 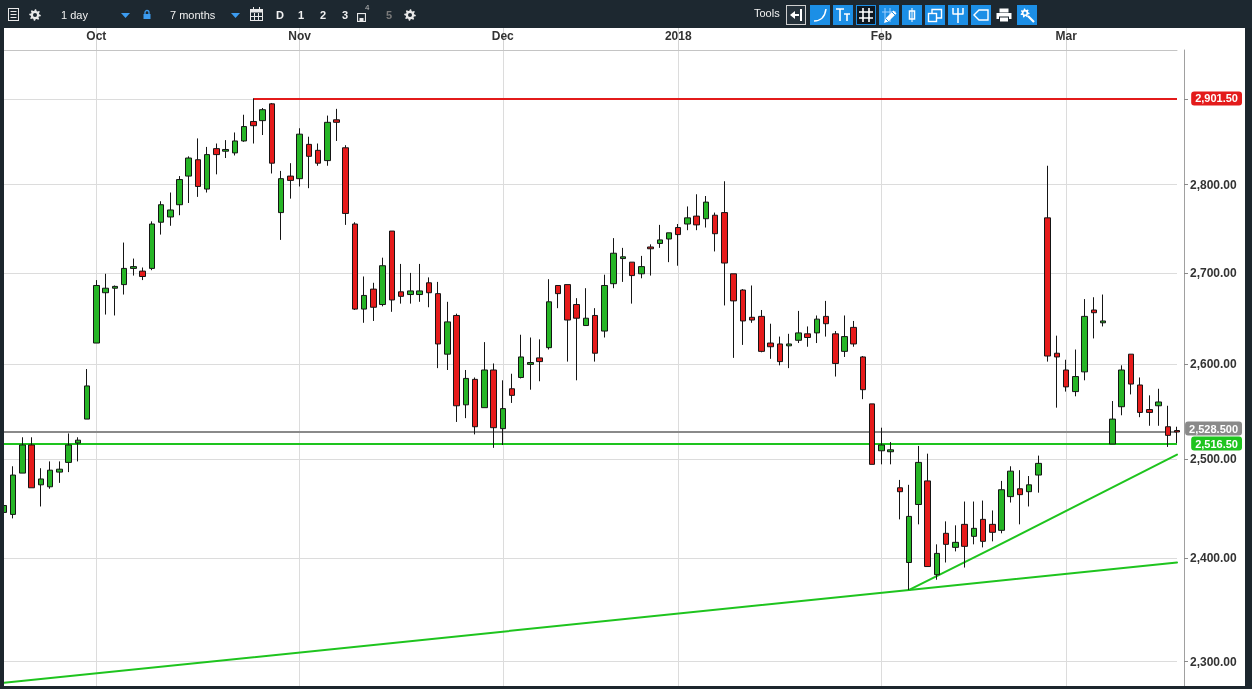 What do you see at coordinates (1066, 36) in the screenshot?
I see `x-tick-label: Mar` at bounding box center [1066, 36].